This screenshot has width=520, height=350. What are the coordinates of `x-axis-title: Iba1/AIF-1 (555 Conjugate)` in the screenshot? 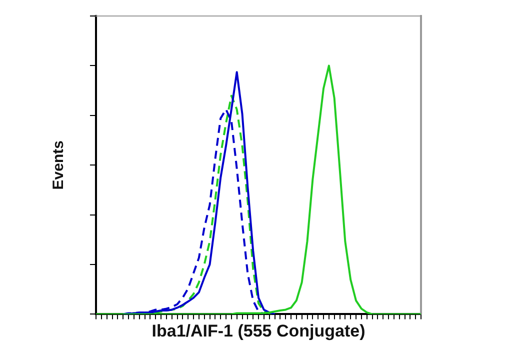 It's located at (259, 330).